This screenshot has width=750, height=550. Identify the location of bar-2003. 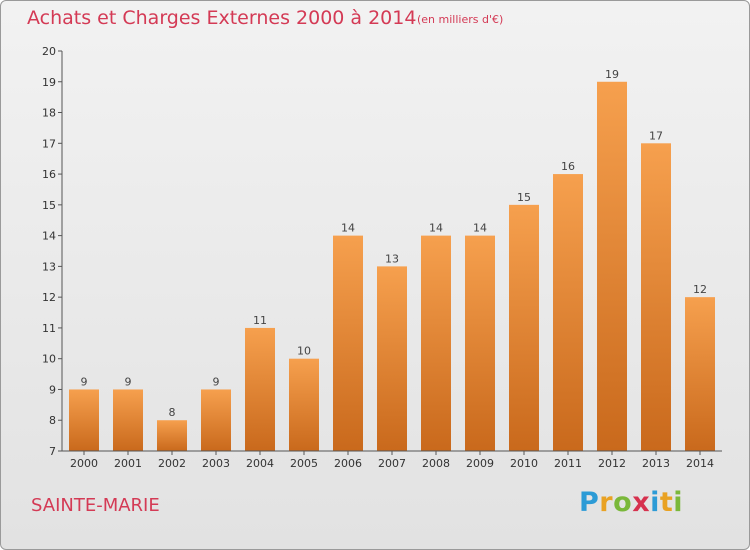
(216, 420).